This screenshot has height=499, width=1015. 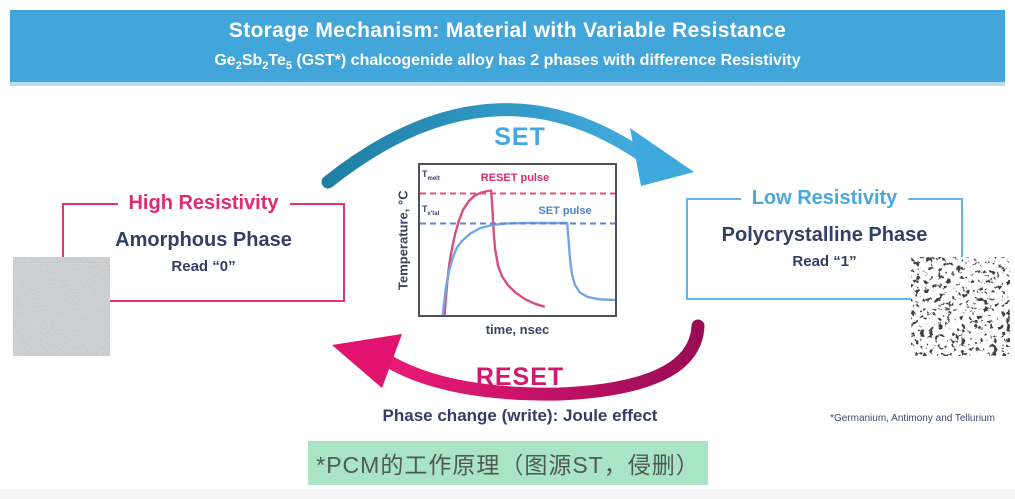 What do you see at coordinates (367, 361) in the screenshot?
I see `reset-arrowhead-icon` at bounding box center [367, 361].